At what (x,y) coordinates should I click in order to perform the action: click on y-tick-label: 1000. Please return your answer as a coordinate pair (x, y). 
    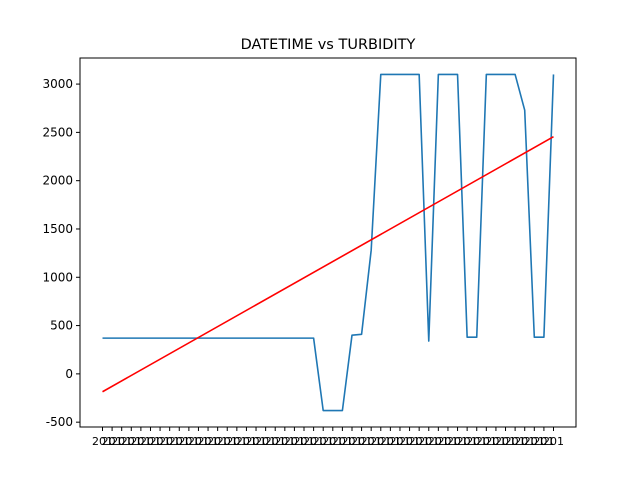
    Looking at the image, I should click on (57, 277).